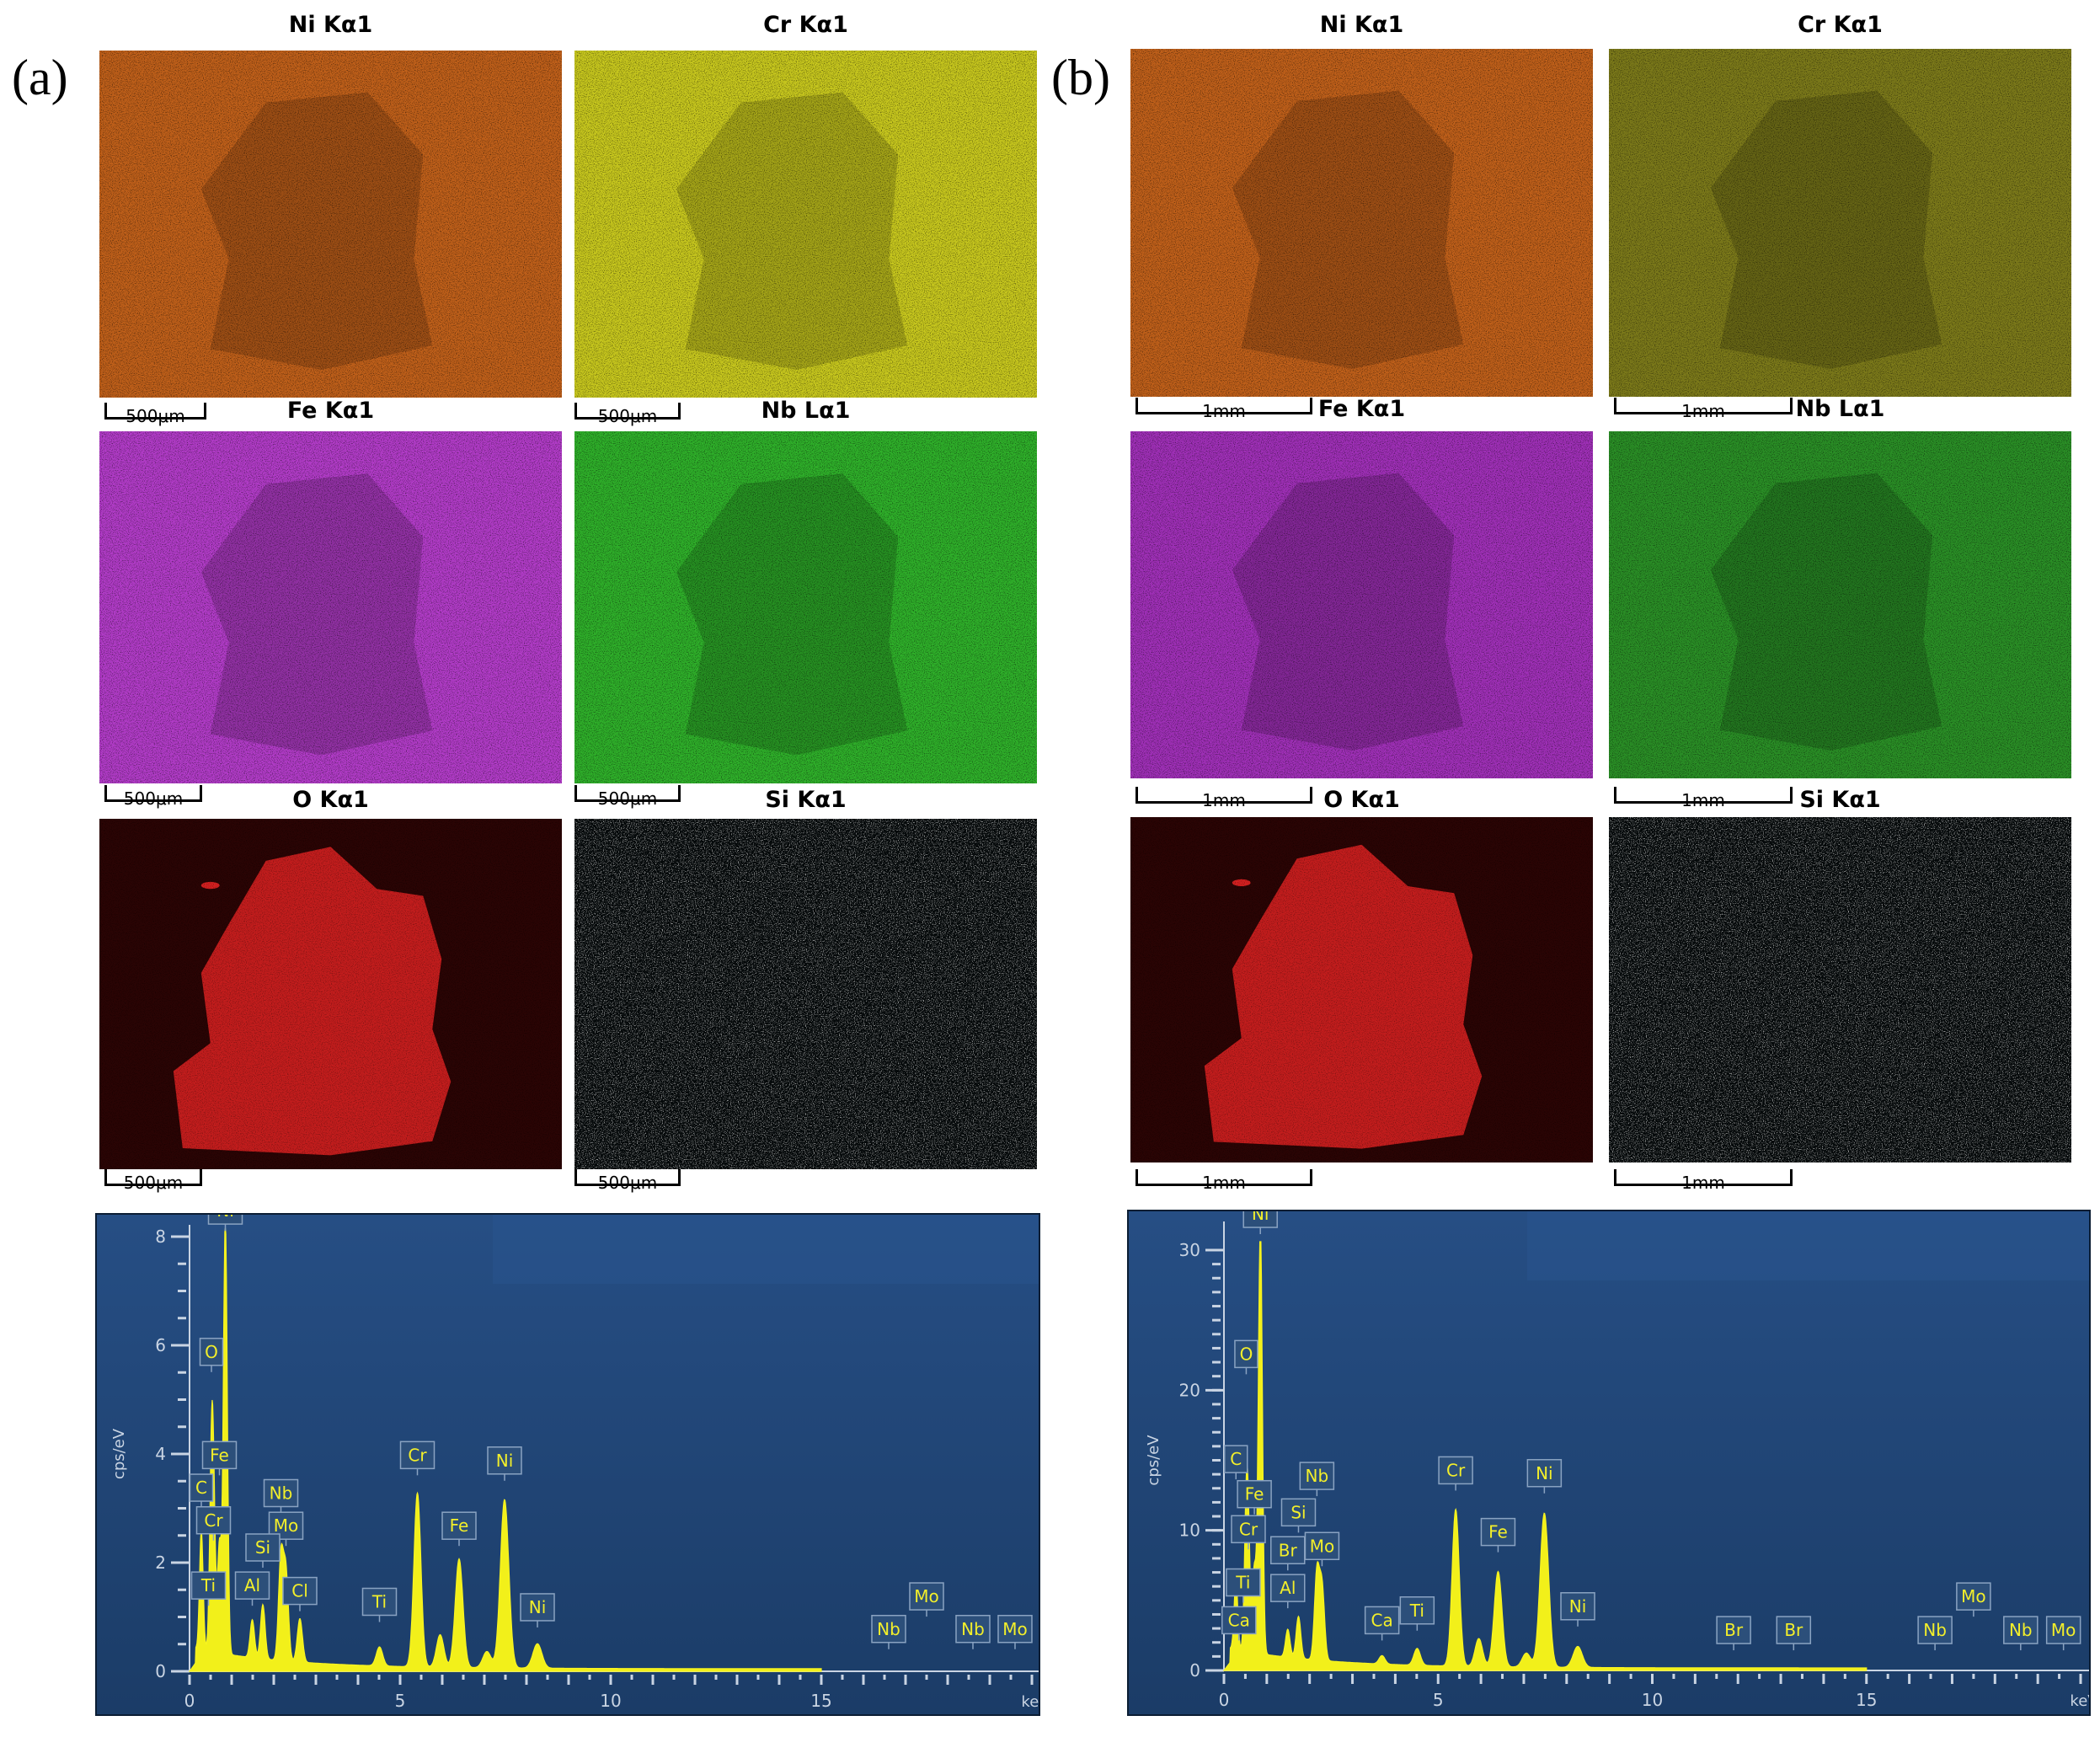 This screenshot has height=1737, width=2100. Describe the element at coordinates (1382, 1620) in the screenshot. I see `svg-text: Ca` at that location.